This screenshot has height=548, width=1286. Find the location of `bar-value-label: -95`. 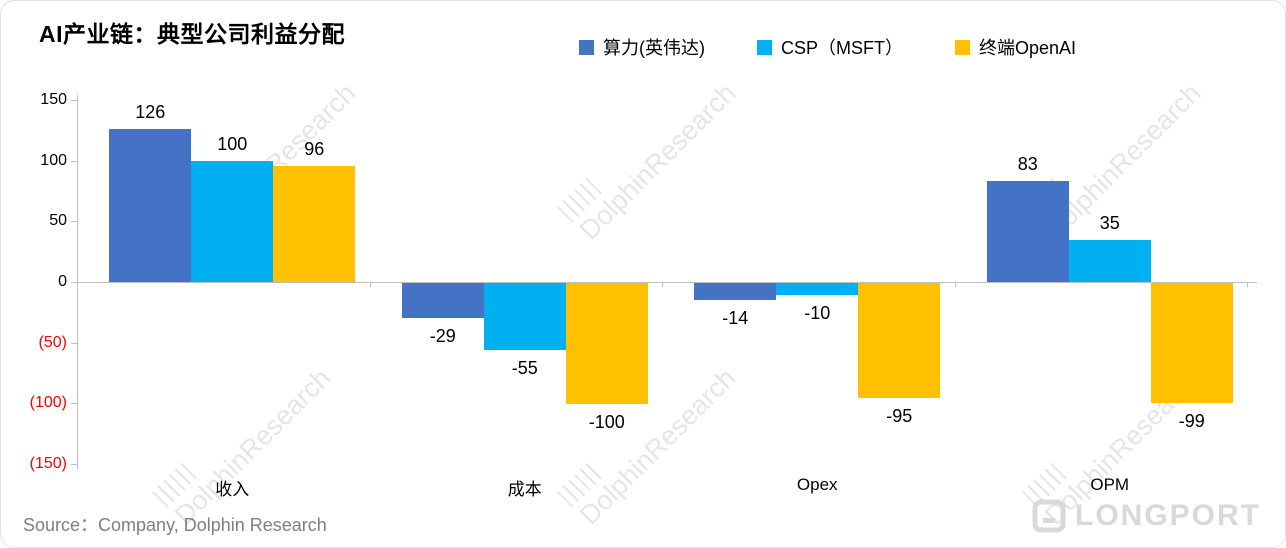

bar-value-label: -95 is located at coordinates (899, 416).